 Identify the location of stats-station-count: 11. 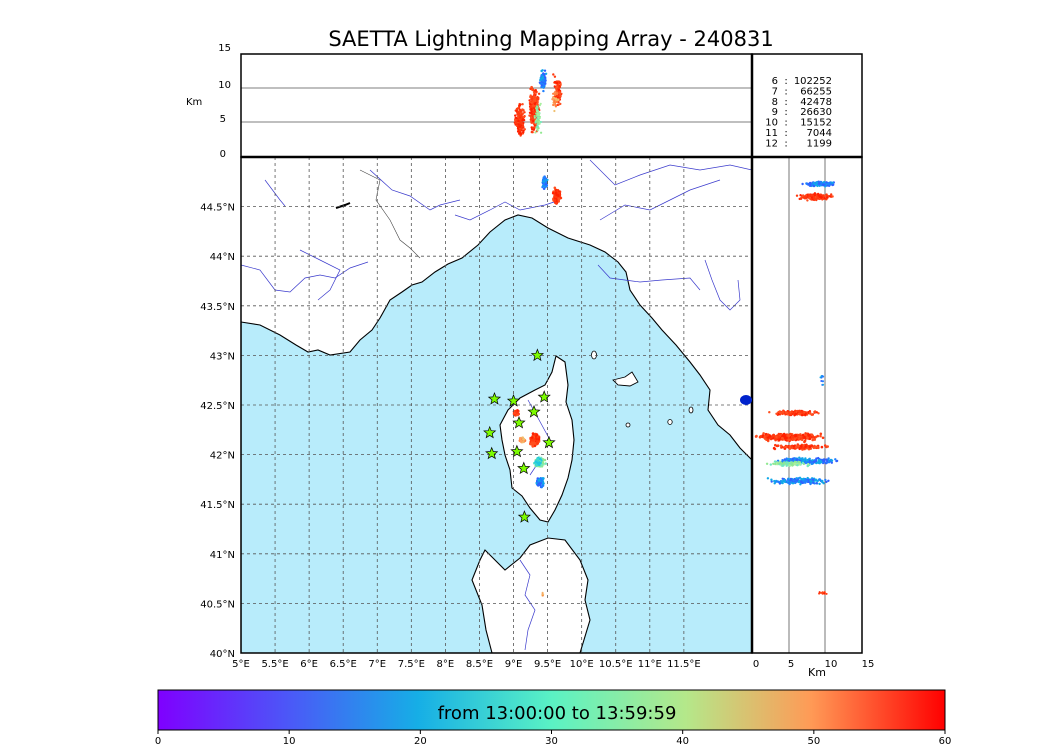
(771, 133).